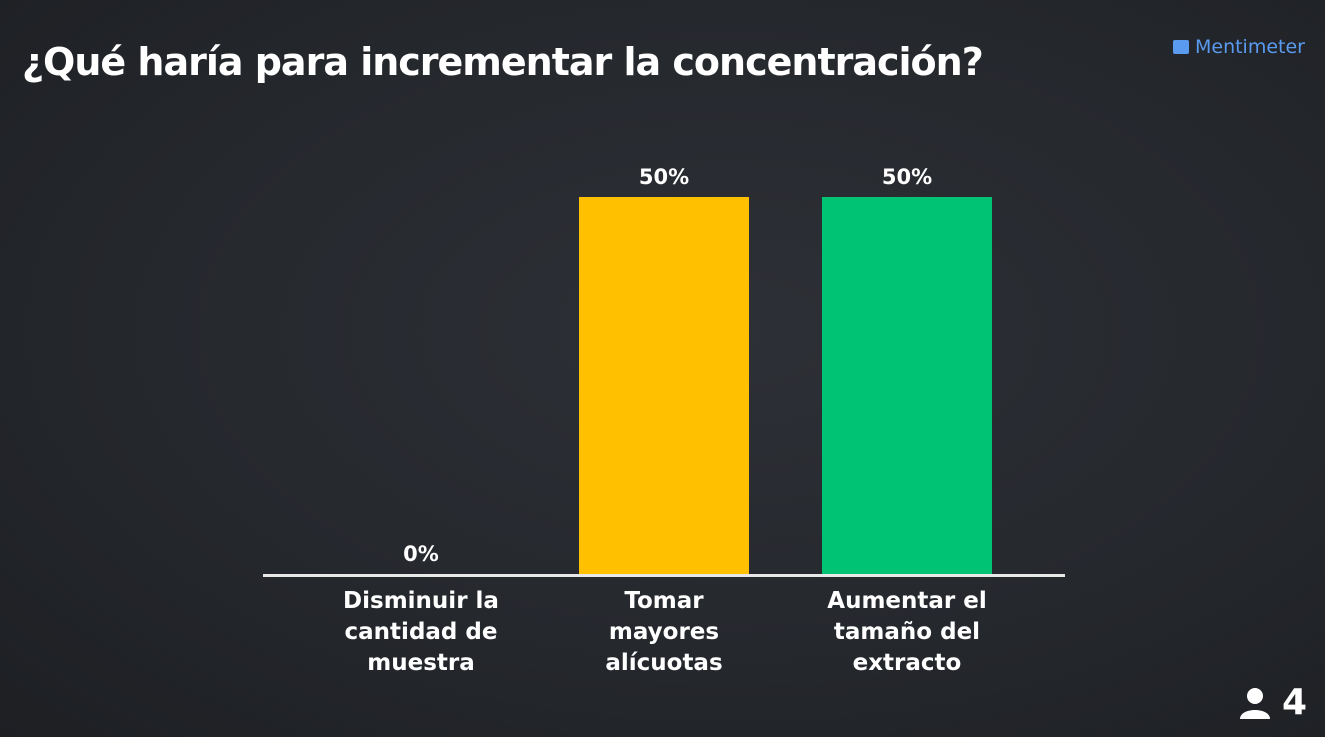  I want to click on brand-icon, so click(1180, 47).